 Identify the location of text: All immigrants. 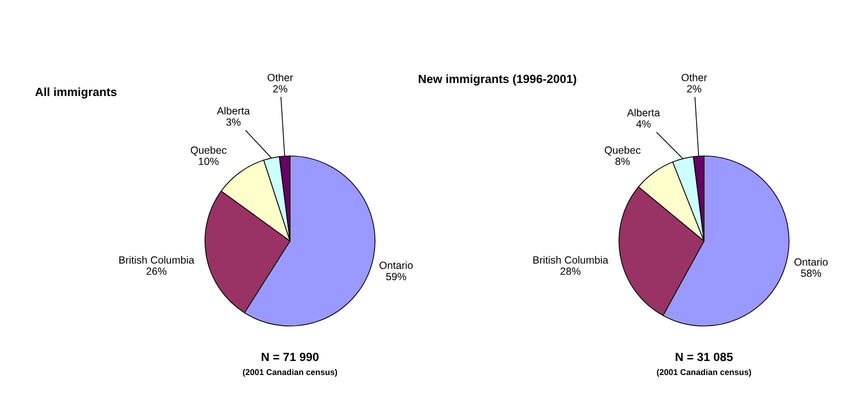
(76, 92).